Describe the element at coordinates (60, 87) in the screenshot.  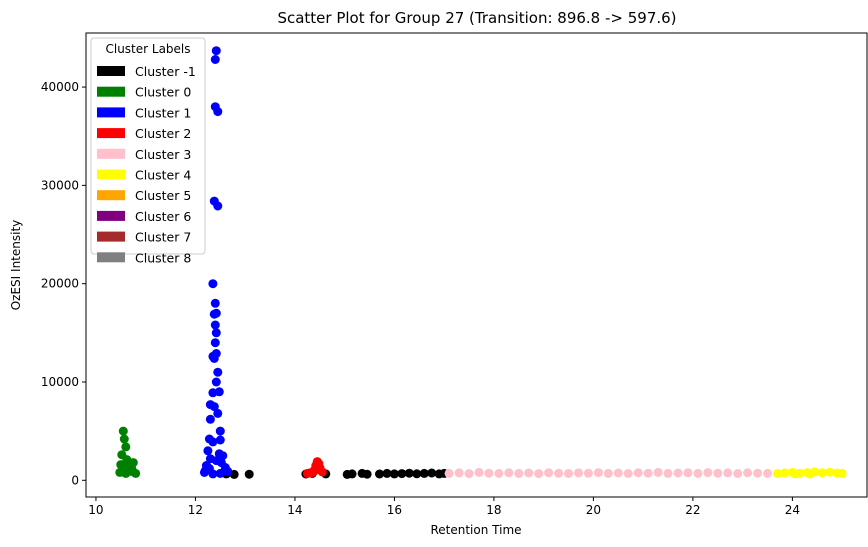
I see `y-tick-label: 40000` at that location.